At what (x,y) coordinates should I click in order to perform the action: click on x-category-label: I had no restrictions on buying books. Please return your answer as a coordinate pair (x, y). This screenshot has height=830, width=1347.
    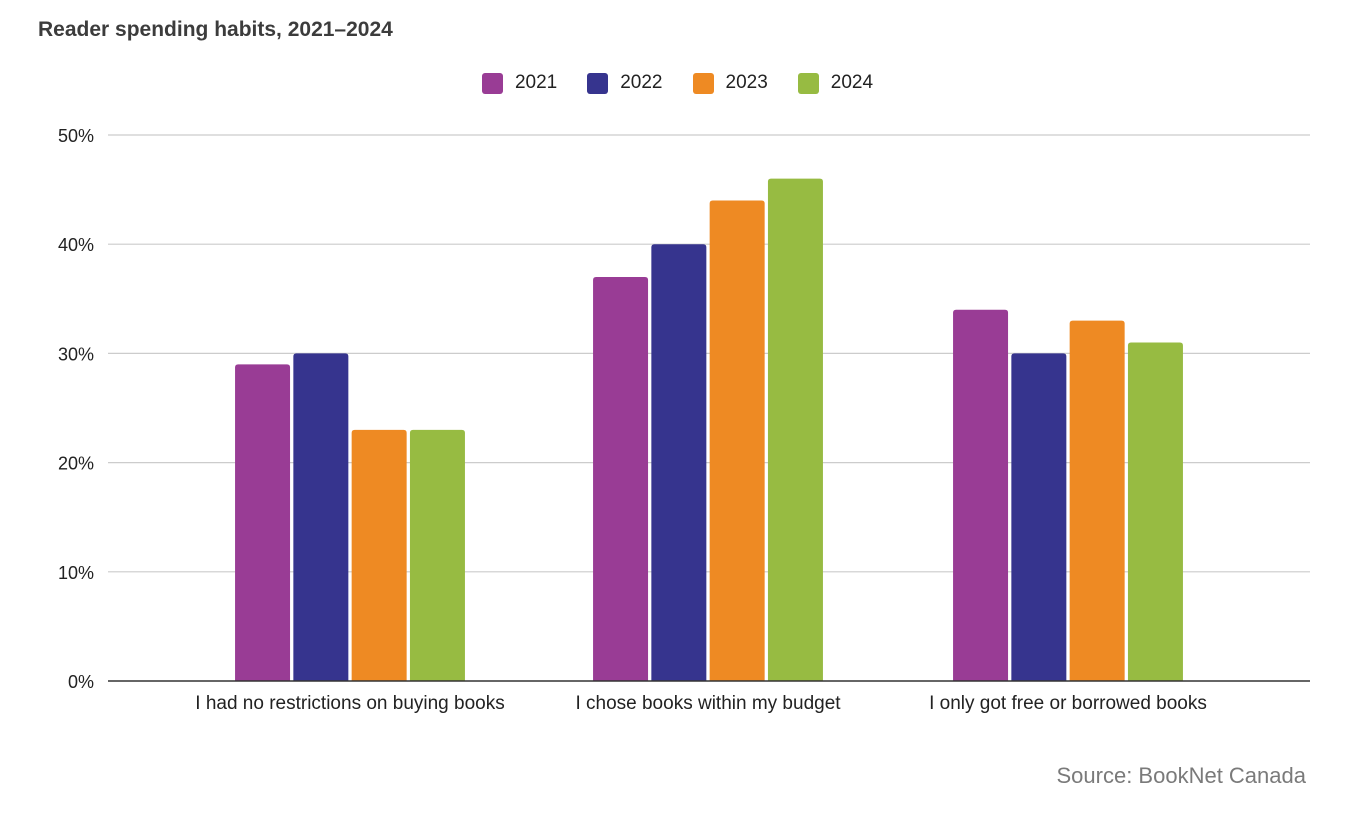
    Looking at the image, I should click on (349, 703).